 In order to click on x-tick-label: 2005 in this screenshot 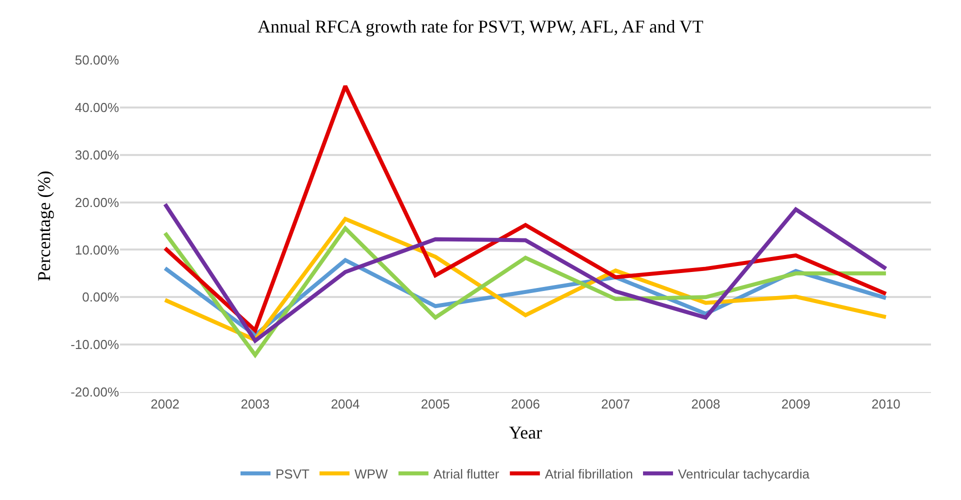, I will do `click(435, 404)`.